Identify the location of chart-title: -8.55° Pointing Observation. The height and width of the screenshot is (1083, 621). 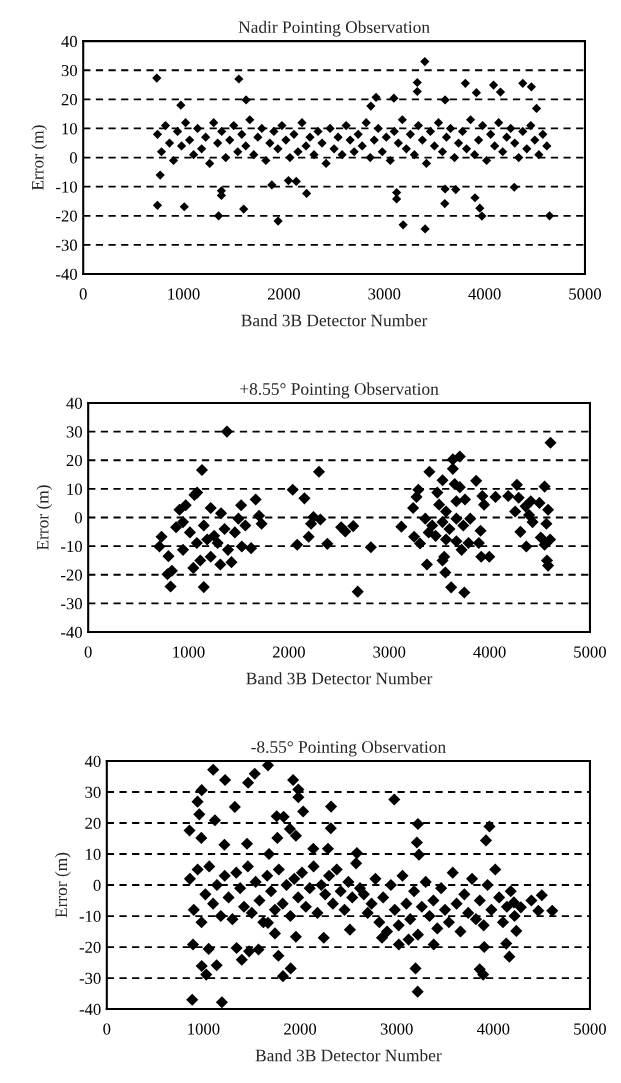
(348, 748).